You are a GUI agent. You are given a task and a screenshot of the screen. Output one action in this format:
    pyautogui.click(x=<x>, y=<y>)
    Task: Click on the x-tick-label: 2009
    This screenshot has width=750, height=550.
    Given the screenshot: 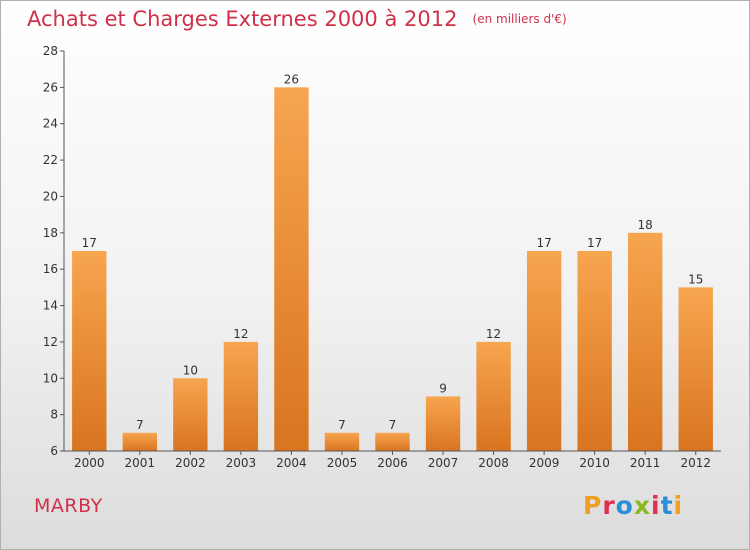 What is the action you would take?
    pyautogui.click(x=544, y=463)
    